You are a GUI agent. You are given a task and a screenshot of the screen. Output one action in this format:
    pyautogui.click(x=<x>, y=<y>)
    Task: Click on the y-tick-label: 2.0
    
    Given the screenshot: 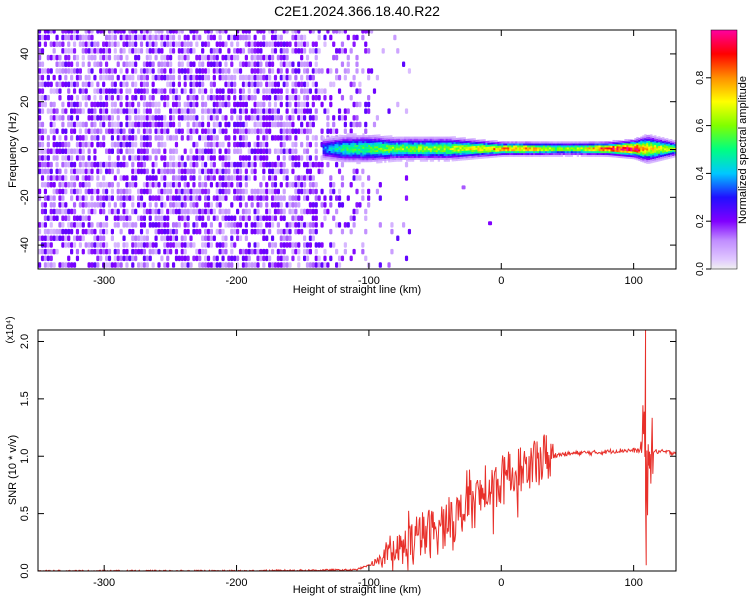 What is the action you would take?
    pyautogui.click(x=25, y=341)
    